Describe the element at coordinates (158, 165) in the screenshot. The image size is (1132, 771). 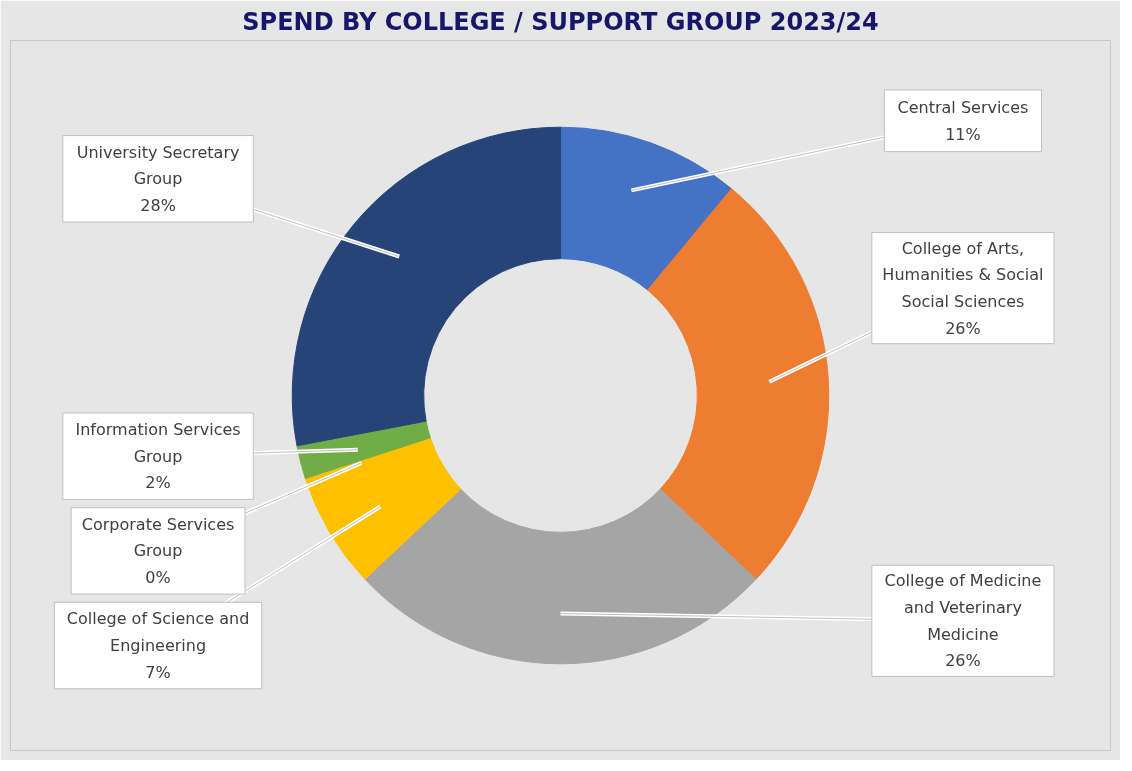
I see `slice-label: University Secretary Group` at that location.